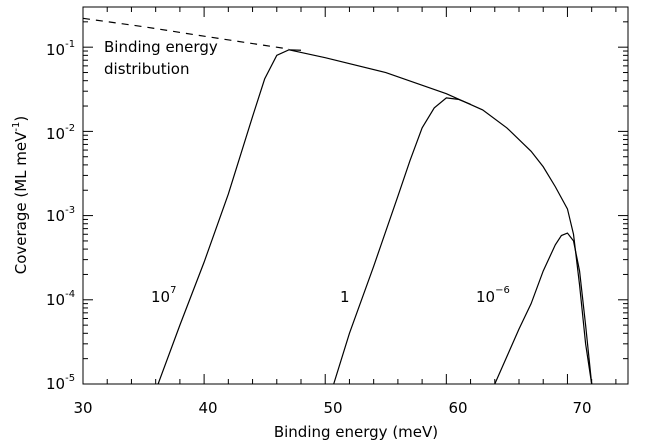  I want to click on x-tick-label-30: 30, so click(82, 408).